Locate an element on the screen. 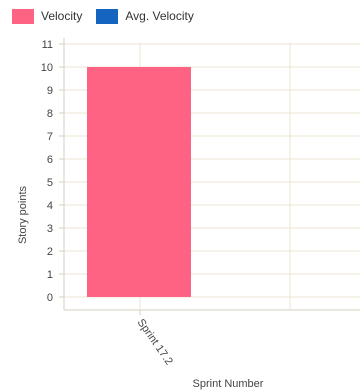 The height and width of the screenshot is (392, 360). y-tick-label-1: 1 is located at coordinates (50, 275).